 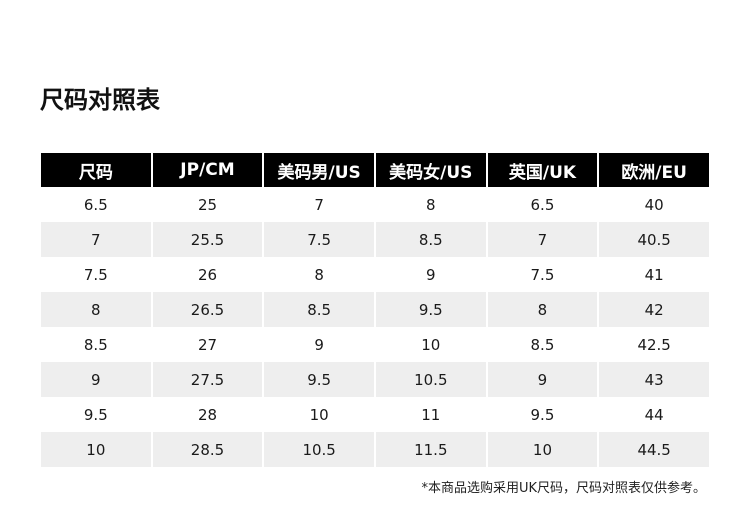 I want to click on table-cell: 26, so click(x=207, y=274).